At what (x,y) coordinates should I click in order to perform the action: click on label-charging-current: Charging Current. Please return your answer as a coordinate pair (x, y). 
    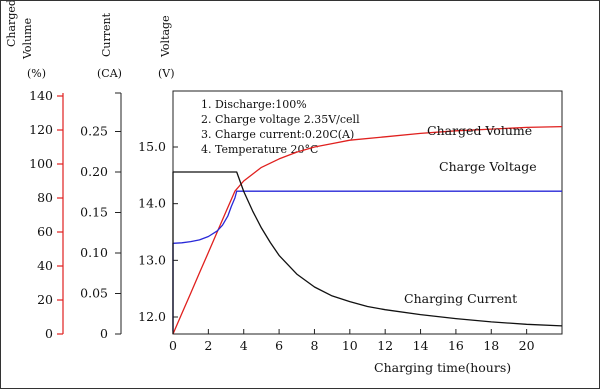
    Looking at the image, I should click on (460, 298).